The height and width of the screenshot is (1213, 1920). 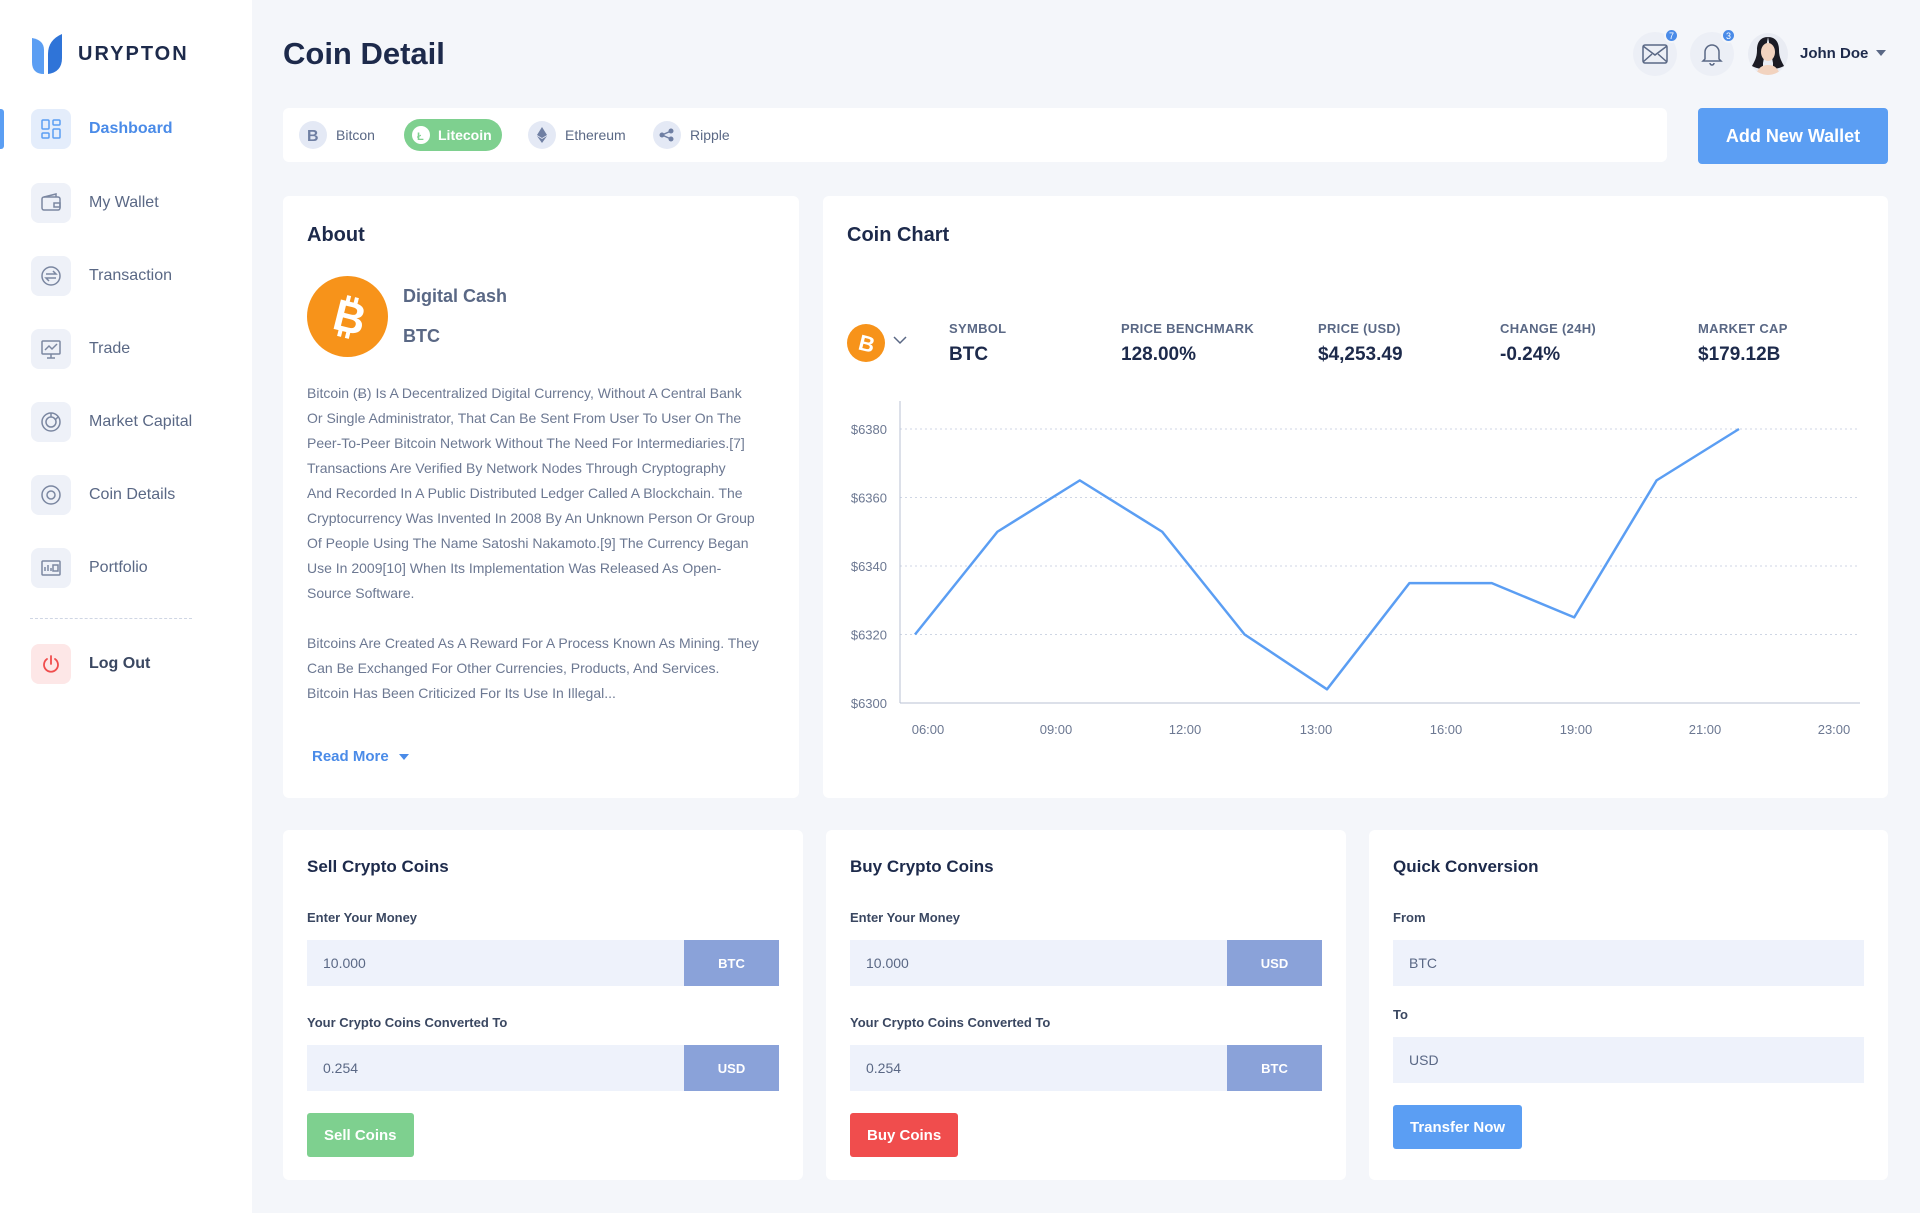 What do you see at coordinates (360, 1135) in the screenshot?
I see `sell-coins-button: Sell Coins` at bounding box center [360, 1135].